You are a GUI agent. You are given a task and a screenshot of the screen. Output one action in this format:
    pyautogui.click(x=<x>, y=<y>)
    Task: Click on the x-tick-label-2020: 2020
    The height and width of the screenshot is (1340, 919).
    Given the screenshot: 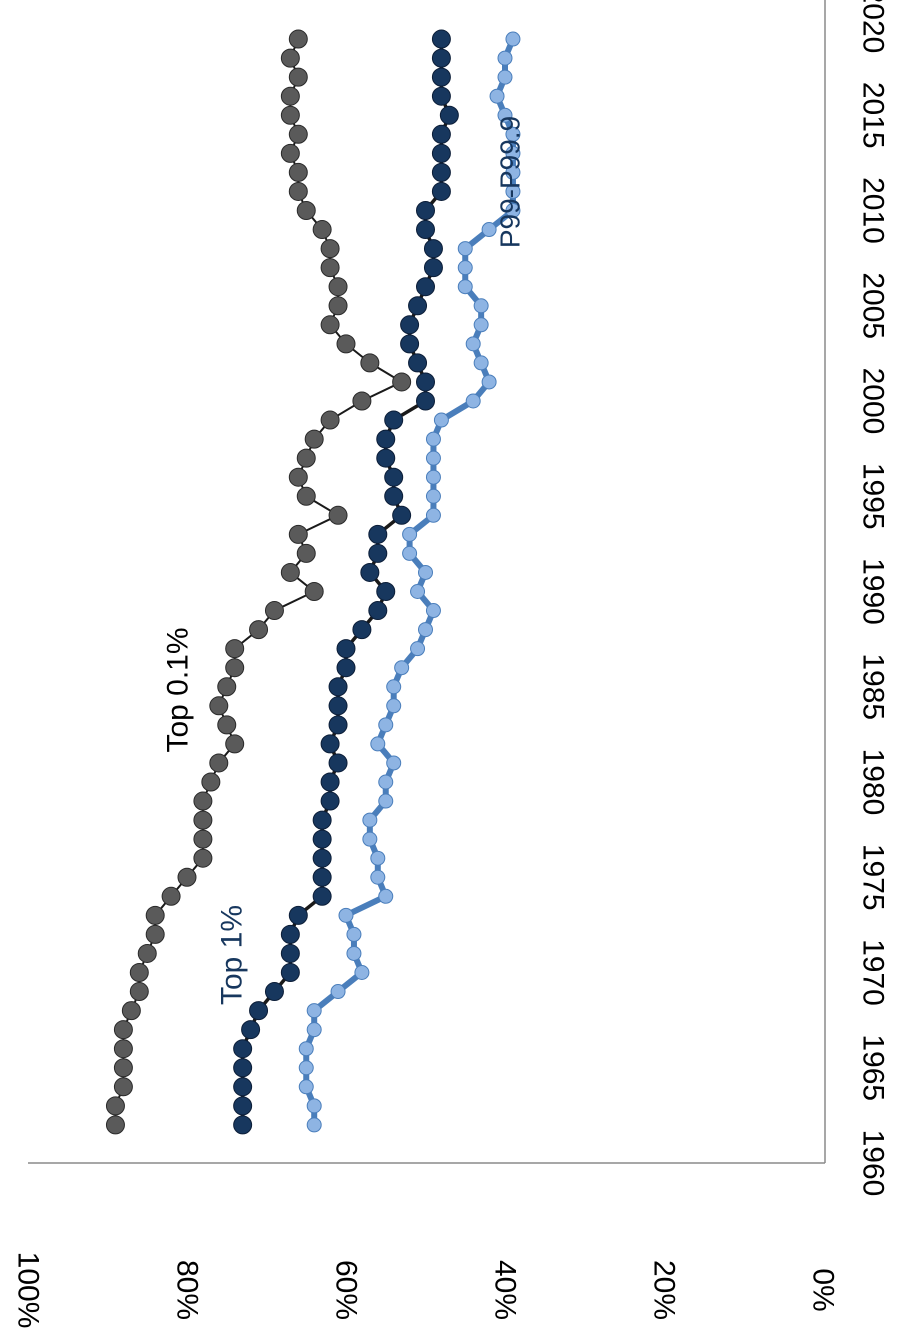 What is the action you would take?
    pyautogui.click(x=873, y=26)
    